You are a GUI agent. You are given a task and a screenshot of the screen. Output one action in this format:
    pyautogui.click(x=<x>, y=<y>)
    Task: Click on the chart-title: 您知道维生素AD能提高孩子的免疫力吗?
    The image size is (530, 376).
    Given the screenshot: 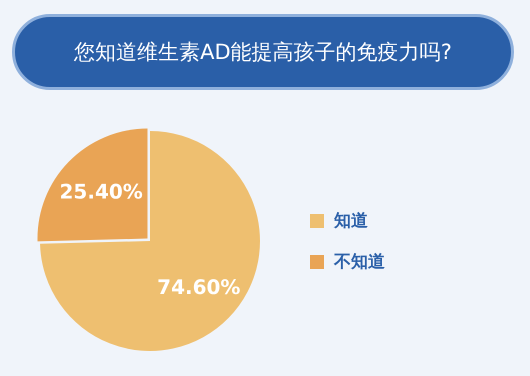 What is the action you would take?
    pyautogui.click(x=263, y=52)
    